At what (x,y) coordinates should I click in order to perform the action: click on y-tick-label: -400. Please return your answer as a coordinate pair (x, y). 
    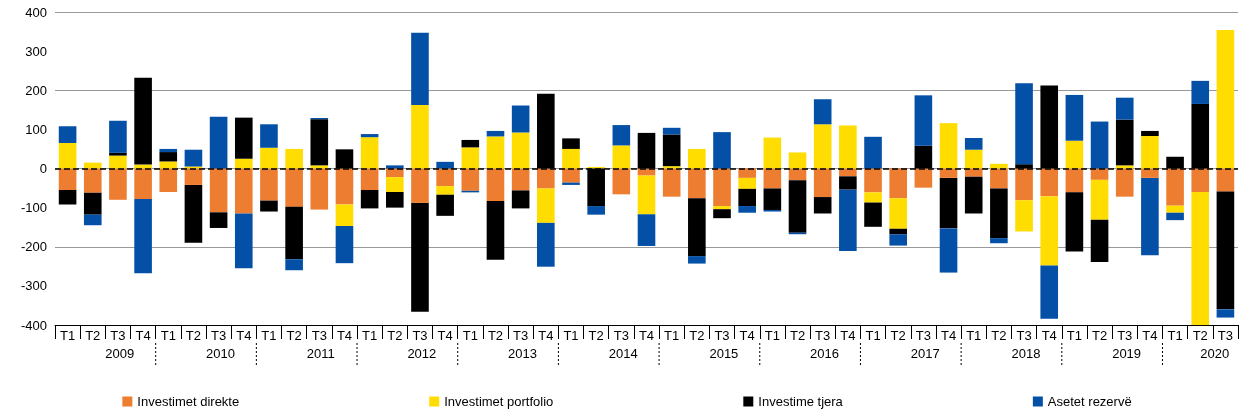
    Looking at the image, I should click on (33, 325).